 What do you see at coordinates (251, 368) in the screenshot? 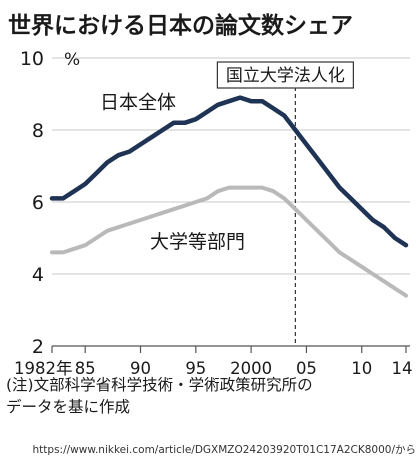
I see `x-tick-label-2000: 2000` at bounding box center [251, 368].